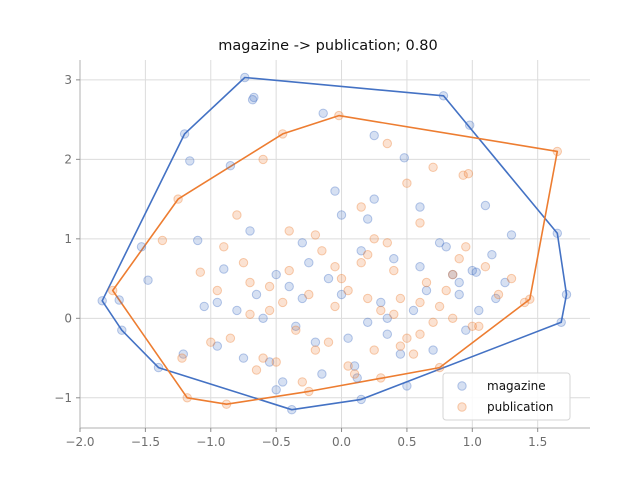 The width and height of the screenshot is (640, 480). What do you see at coordinates (276, 442) in the screenshot?
I see `x-tick-label: −0.5` at bounding box center [276, 442].